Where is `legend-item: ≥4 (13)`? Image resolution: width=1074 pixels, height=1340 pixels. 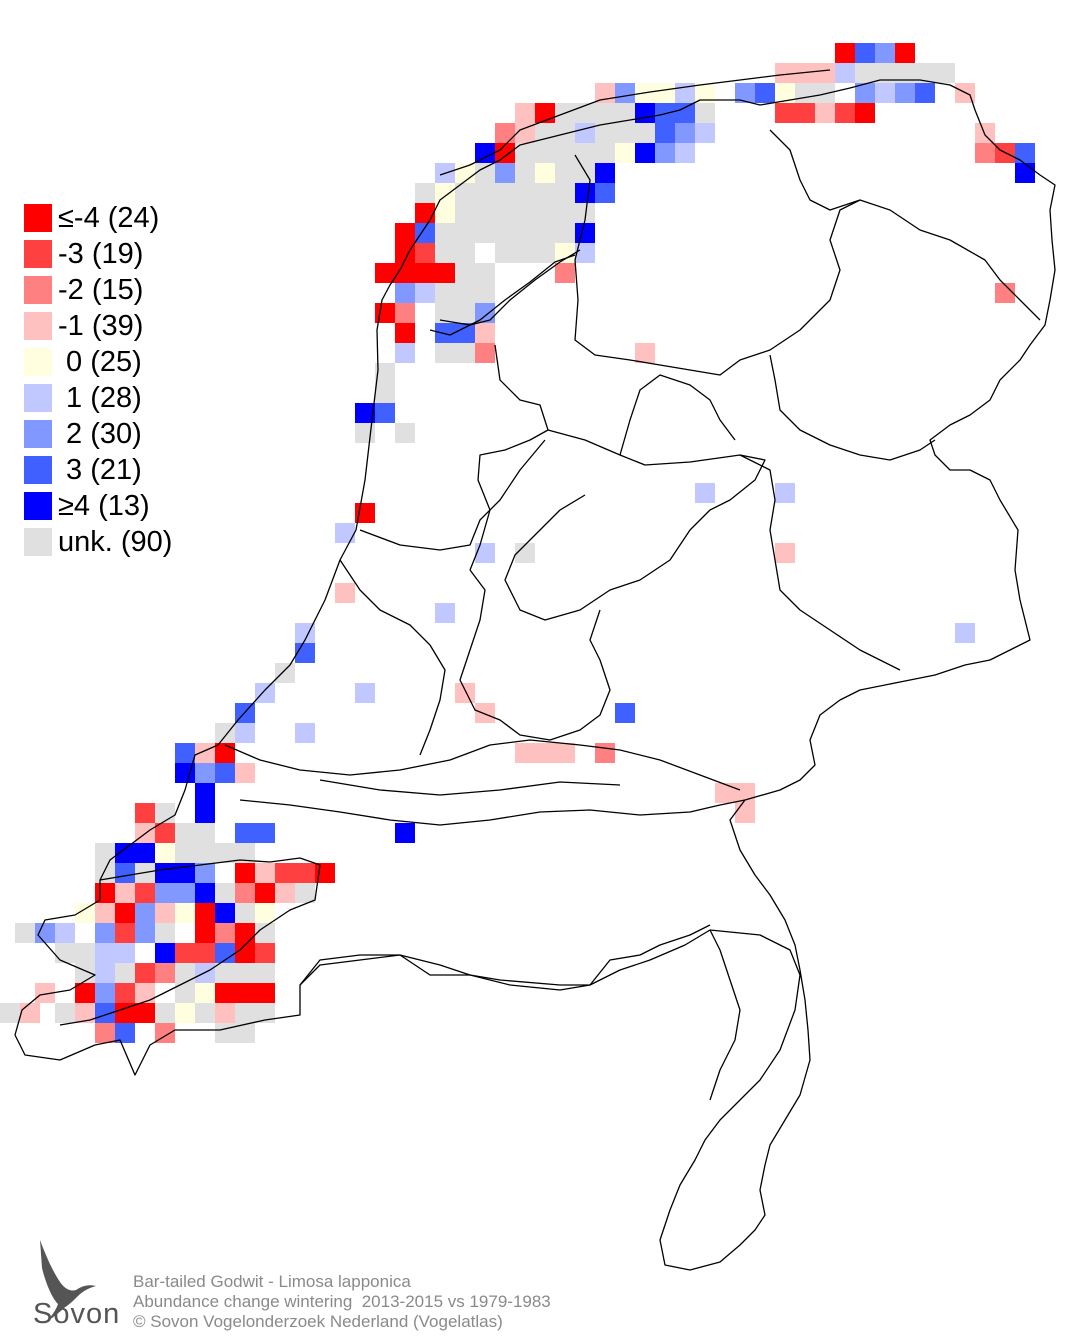
legend-item: ≥4 (13) is located at coordinates (124, 506).